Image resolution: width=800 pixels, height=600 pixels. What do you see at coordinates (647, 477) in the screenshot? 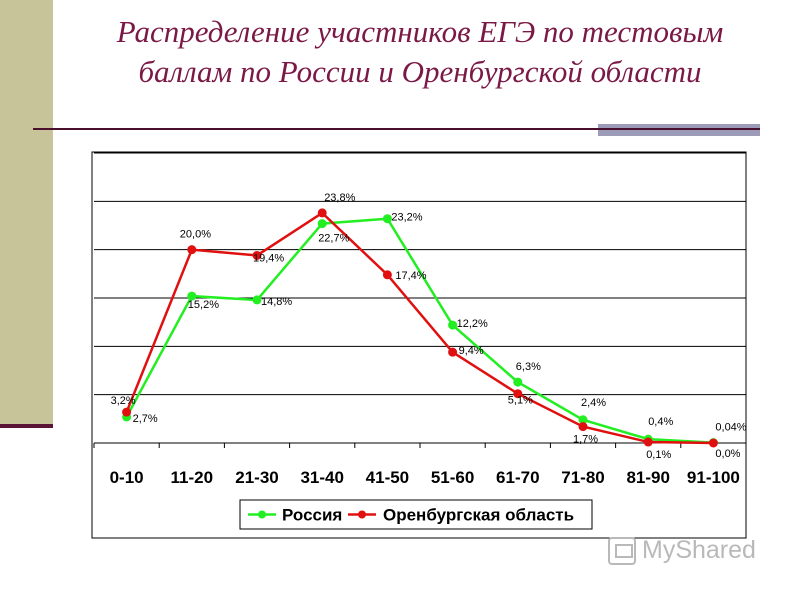
I see `x-tick-label: 81-90` at bounding box center [647, 477].